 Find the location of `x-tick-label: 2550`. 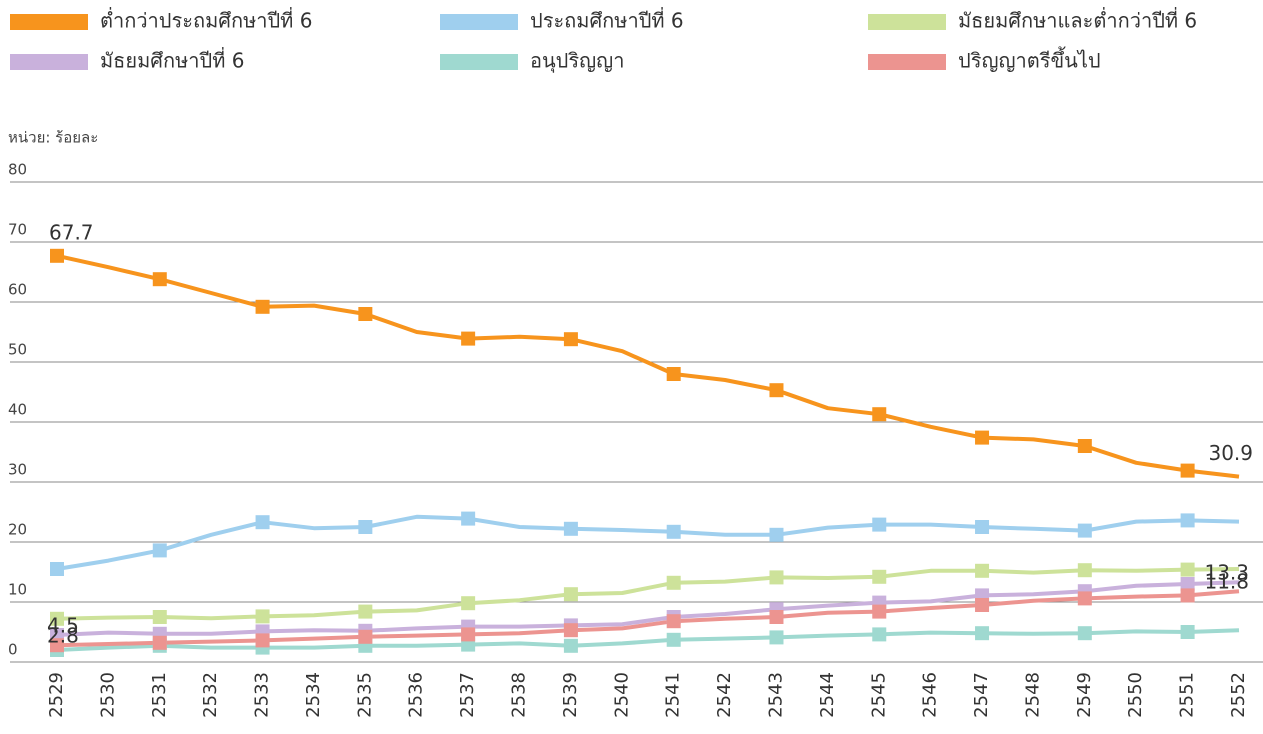

x-tick-label: 2550 is located at coordinates (1135, 695).